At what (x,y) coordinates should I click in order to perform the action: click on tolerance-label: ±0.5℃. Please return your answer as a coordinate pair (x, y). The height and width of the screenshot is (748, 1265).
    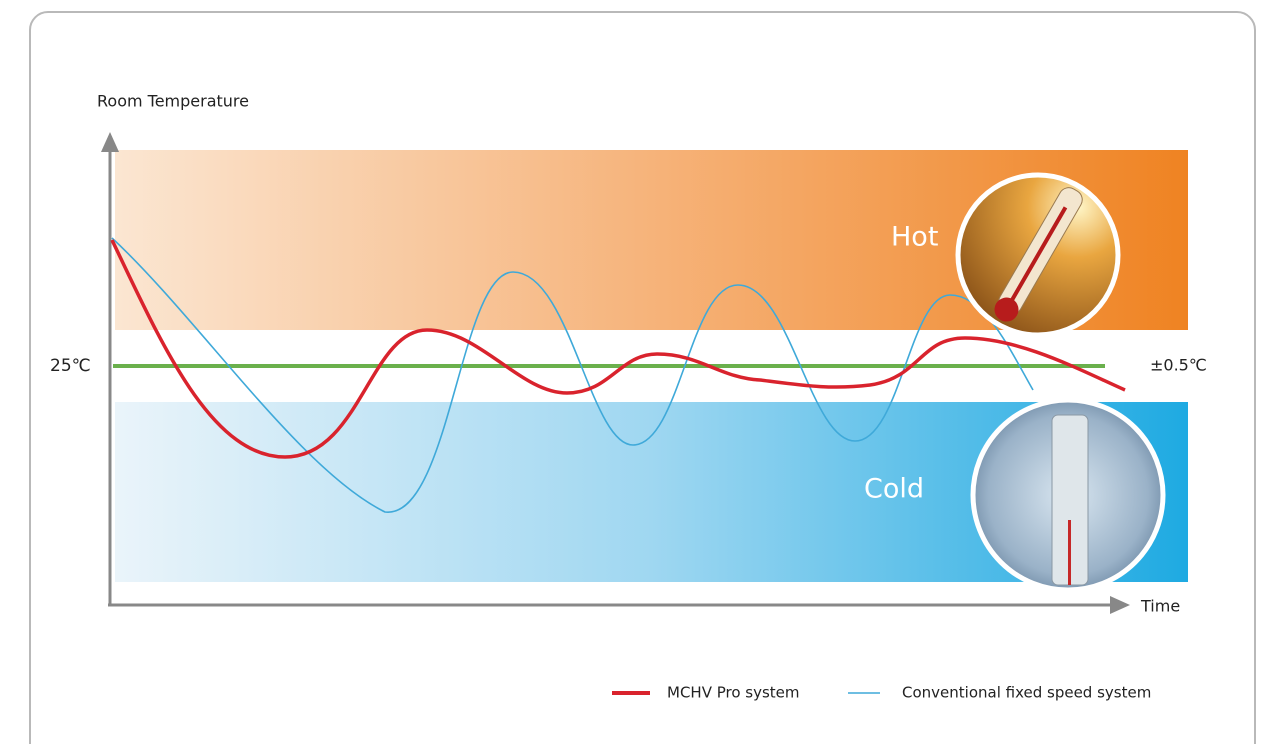
    Looking at the image, I should click on (1178, 365).